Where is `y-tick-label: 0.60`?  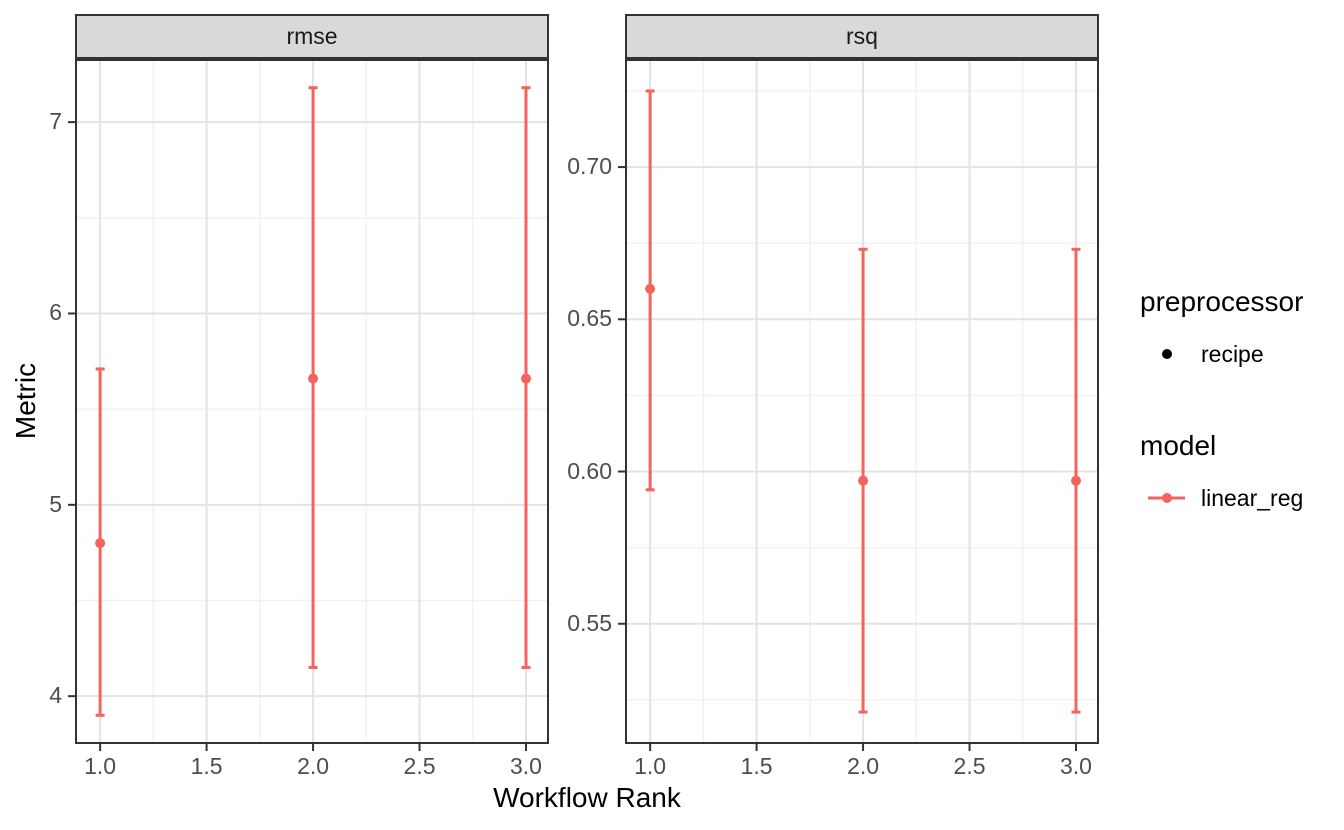 y-tick-label: 0.60 is located at coordinates (589, 470).